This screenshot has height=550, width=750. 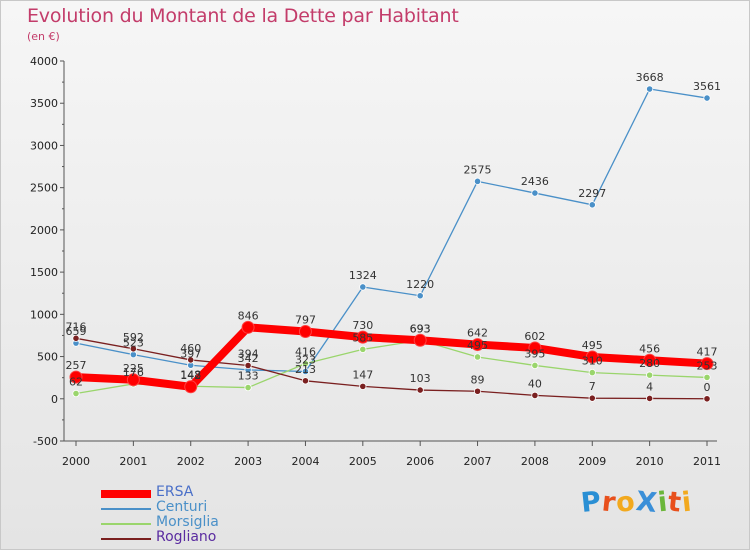 I want to click on y-tick-label: 1500, so click(x=44, y=272).